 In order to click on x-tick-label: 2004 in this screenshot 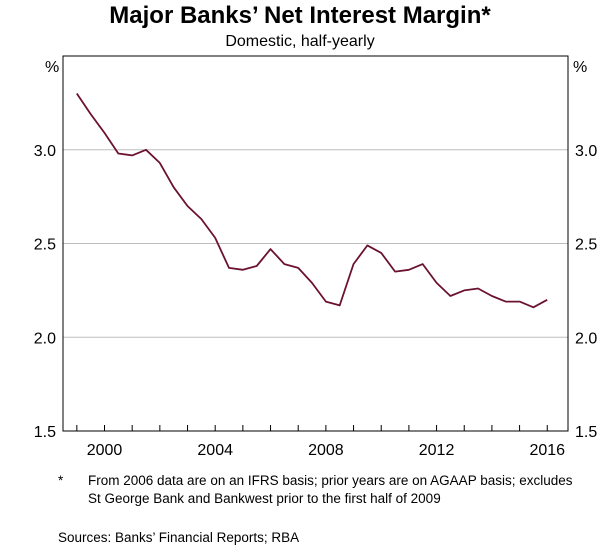, I will do `click(215, 450)`.